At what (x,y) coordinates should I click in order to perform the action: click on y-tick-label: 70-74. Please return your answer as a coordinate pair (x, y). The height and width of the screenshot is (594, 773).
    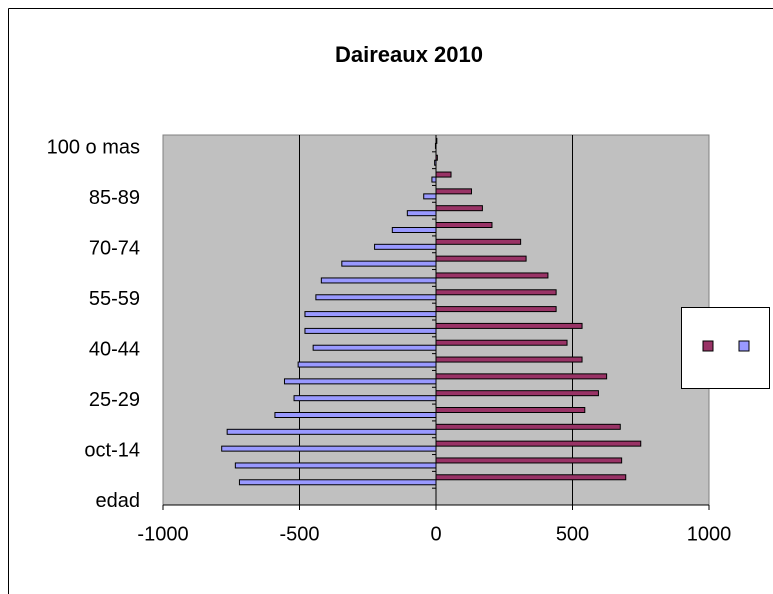
    Looking at the image, I should click on (114, 249).